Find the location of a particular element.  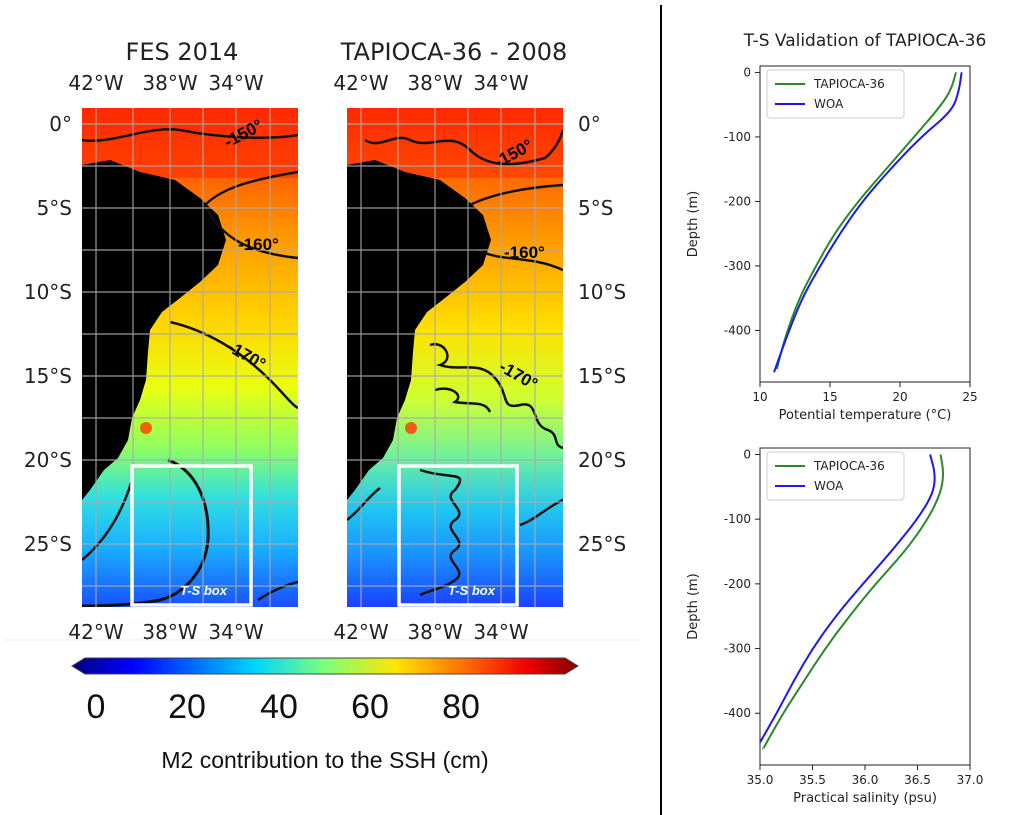

axes-frame-temperature is located at coordinates (865, 224).